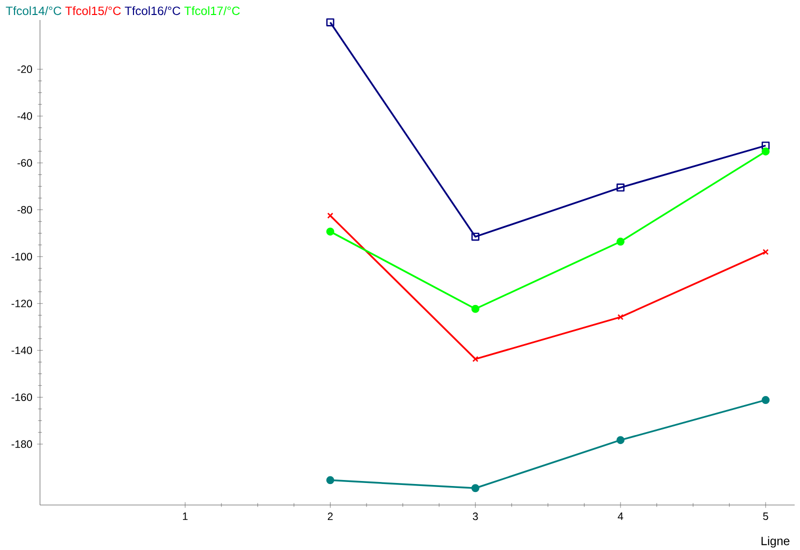 Image resolution: width=800 pixels, height=550 pixels. What do you see at coordinates (152, 11) in the screenshot?
I see `text: Tfcol16/°C` at bounding box center [152, 11].